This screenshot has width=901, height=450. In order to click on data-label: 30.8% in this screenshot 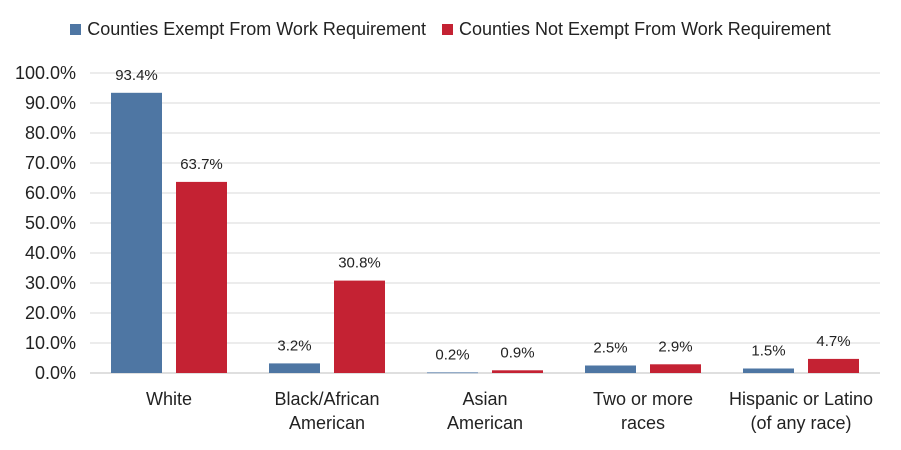, I will do `click(359, 263)`.